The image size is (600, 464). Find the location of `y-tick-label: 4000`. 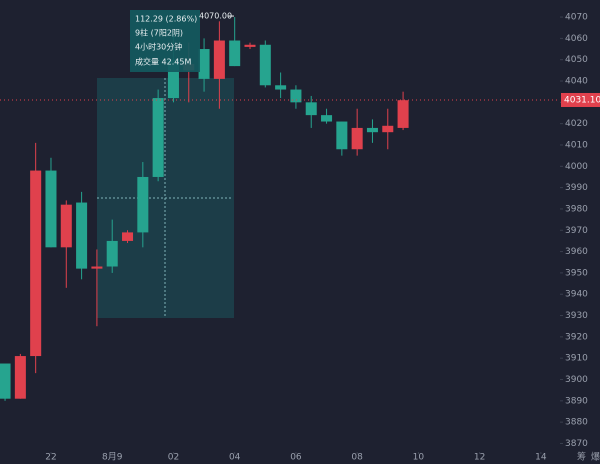

y-tick-label: 4000 is located at coordinates (576, 167).